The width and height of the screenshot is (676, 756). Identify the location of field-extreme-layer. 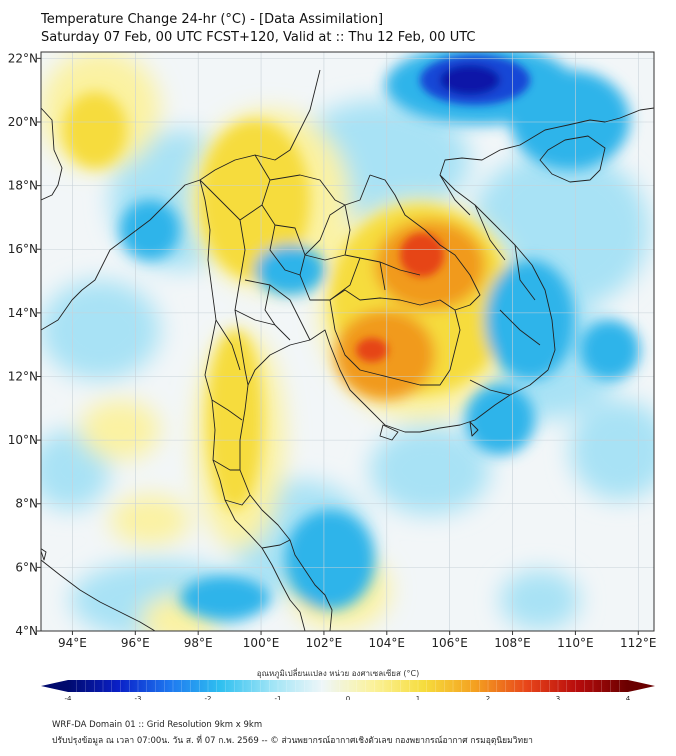
(443, 208).